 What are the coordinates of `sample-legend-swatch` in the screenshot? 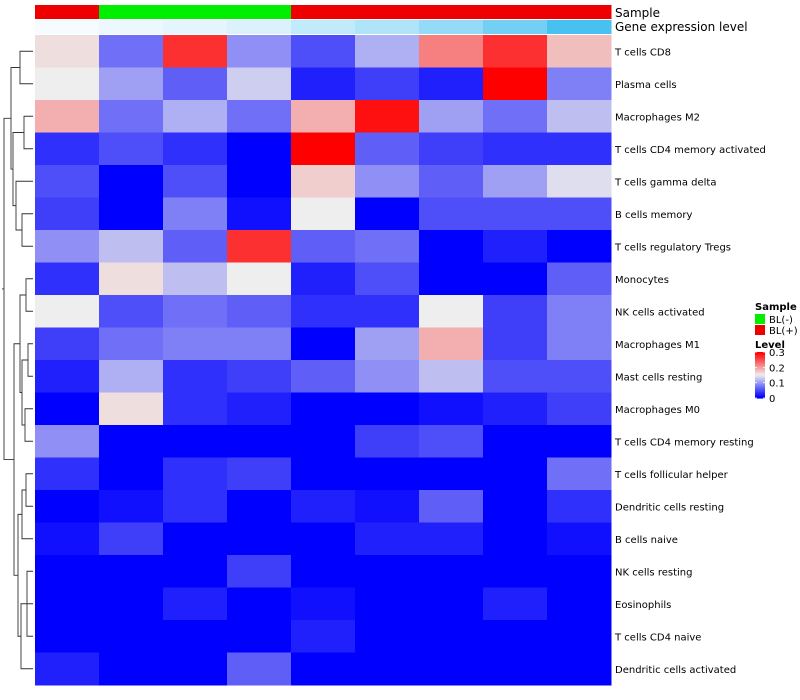 It's located at (760, 330).